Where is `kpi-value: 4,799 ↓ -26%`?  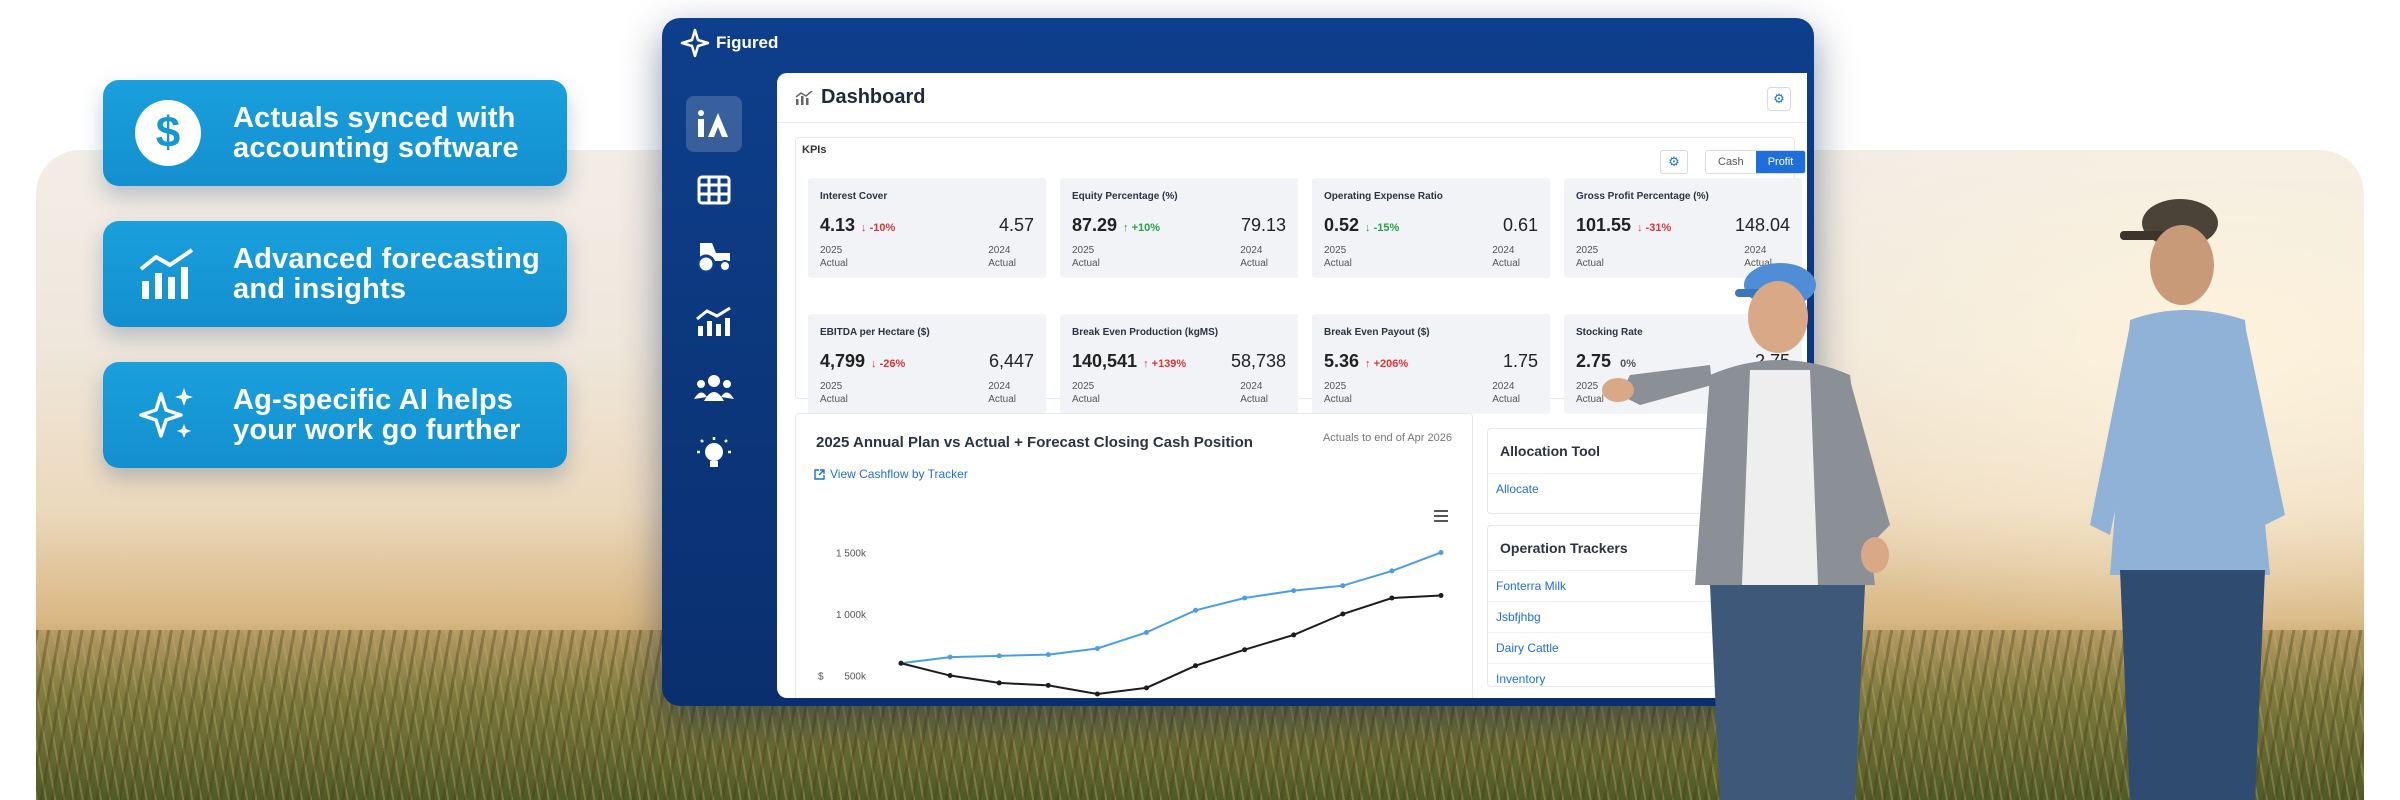 kpi-value: 4,799 ↓ -26% is located at coordinates (863, 361).